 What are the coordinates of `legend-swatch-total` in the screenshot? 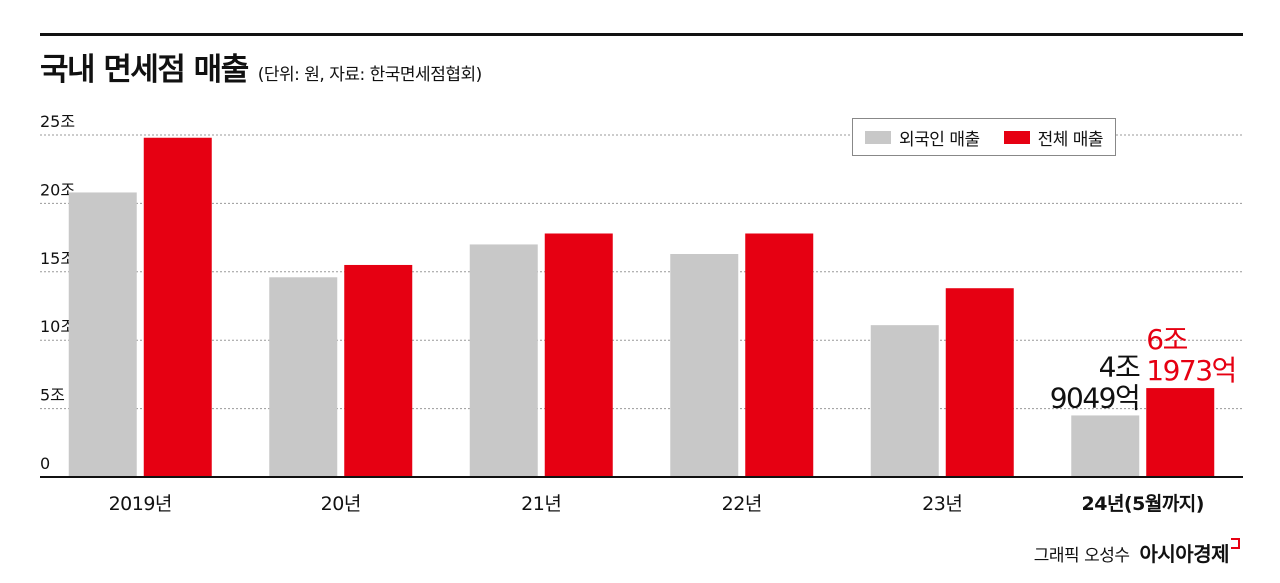 It's located at (1016, 137).